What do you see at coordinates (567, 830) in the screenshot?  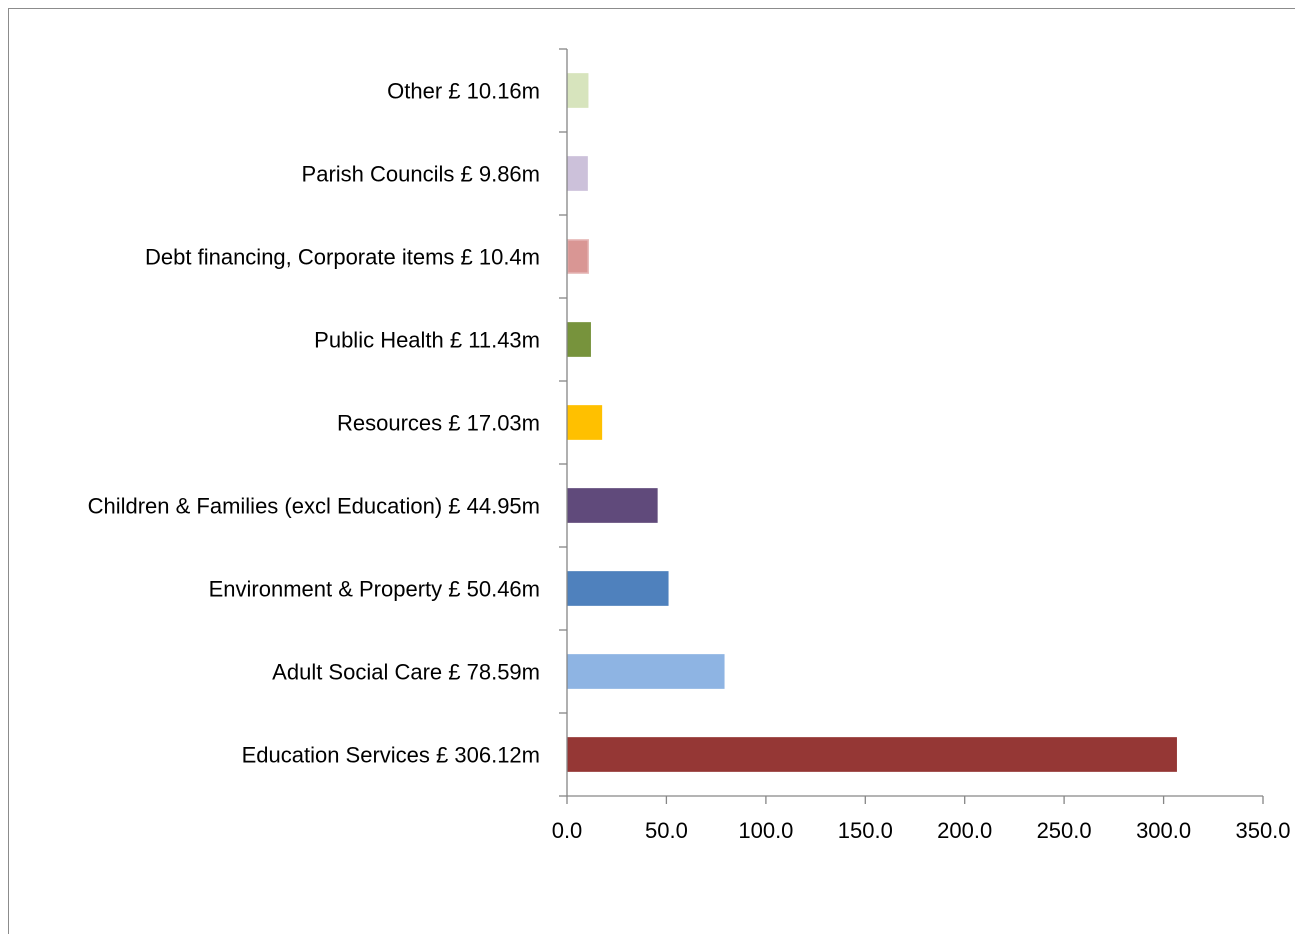 I see `x-tick-label: 0.0` at bounding box center [567, 830].